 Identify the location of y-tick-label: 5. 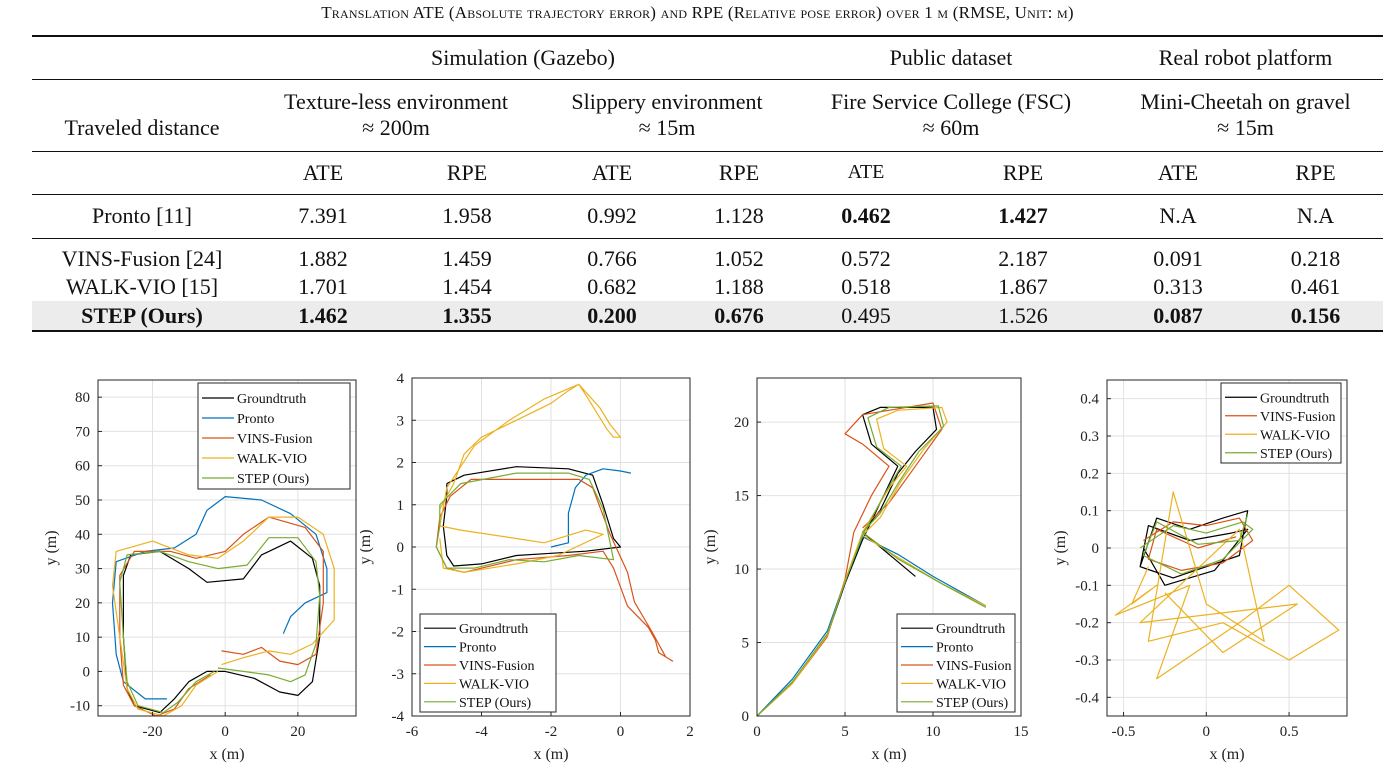
(746, 644).